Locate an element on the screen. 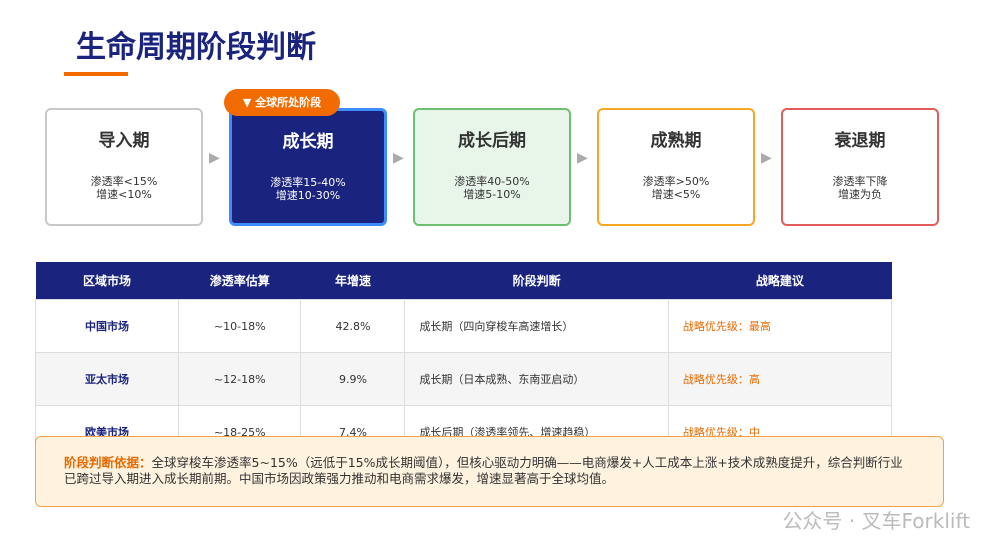  stage-name: 成长后期 is located at coordinates (492, 141).